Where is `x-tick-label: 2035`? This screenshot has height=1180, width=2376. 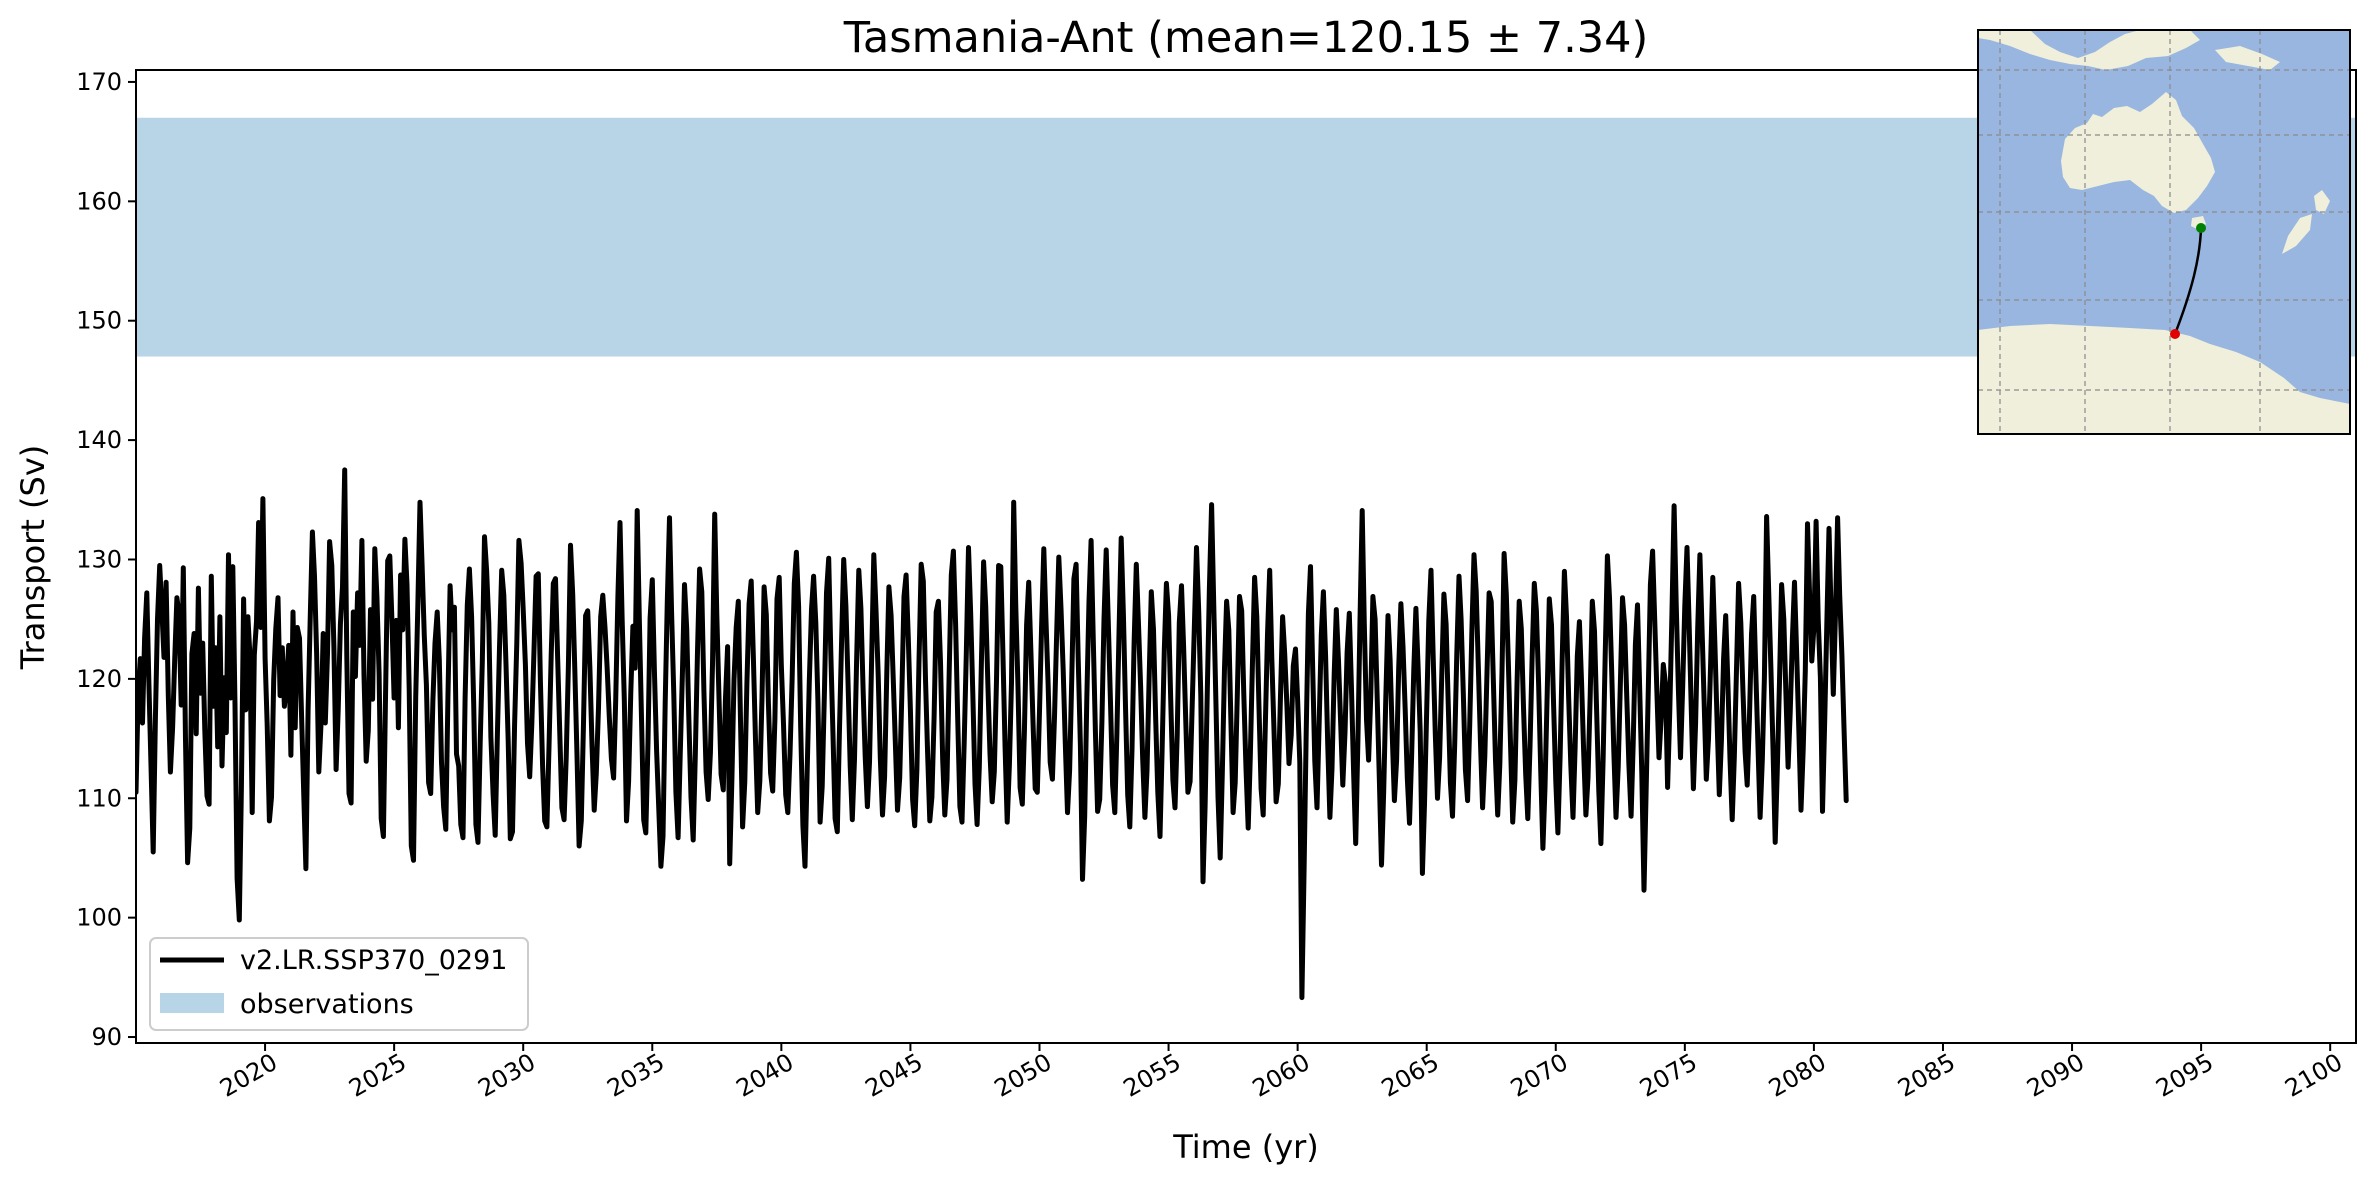
x-tick-label: 2035 is located at coordinates (635, 1075).